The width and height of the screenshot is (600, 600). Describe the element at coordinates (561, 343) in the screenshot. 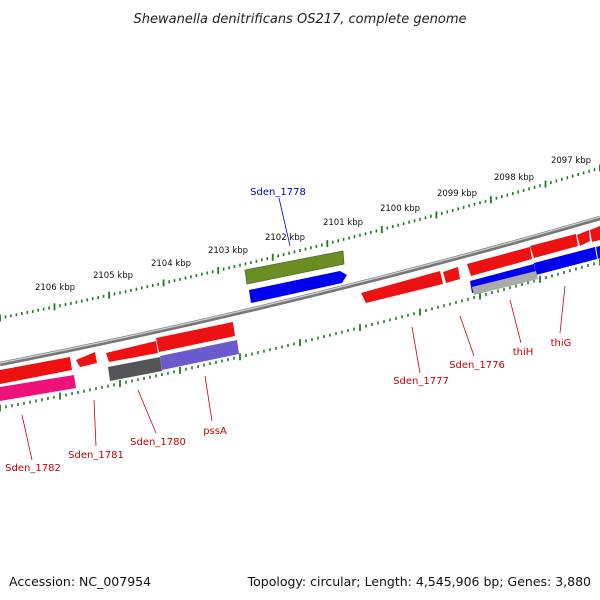

I see `gene-label-thig: thiG` at that location.